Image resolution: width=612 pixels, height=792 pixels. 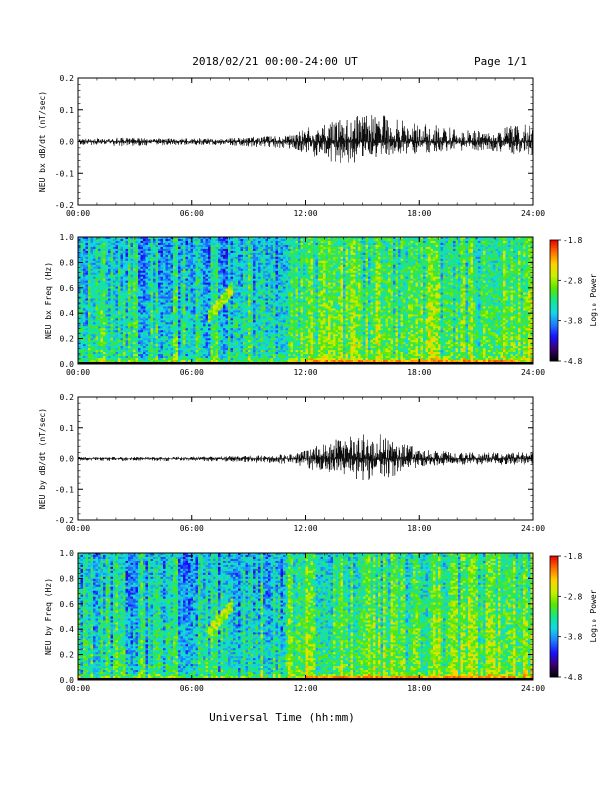 I want to click on by-colorbar: -1.8 -2.8 -3.8 -4.8, so click(x=566, y=617).